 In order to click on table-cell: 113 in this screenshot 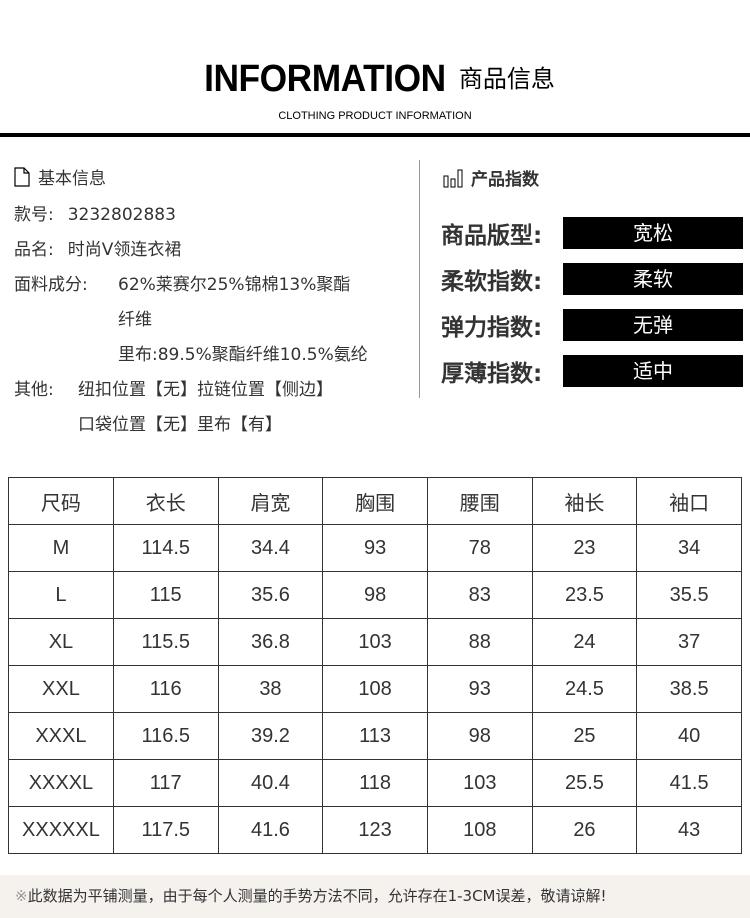, I will do `click(375, 736)`.